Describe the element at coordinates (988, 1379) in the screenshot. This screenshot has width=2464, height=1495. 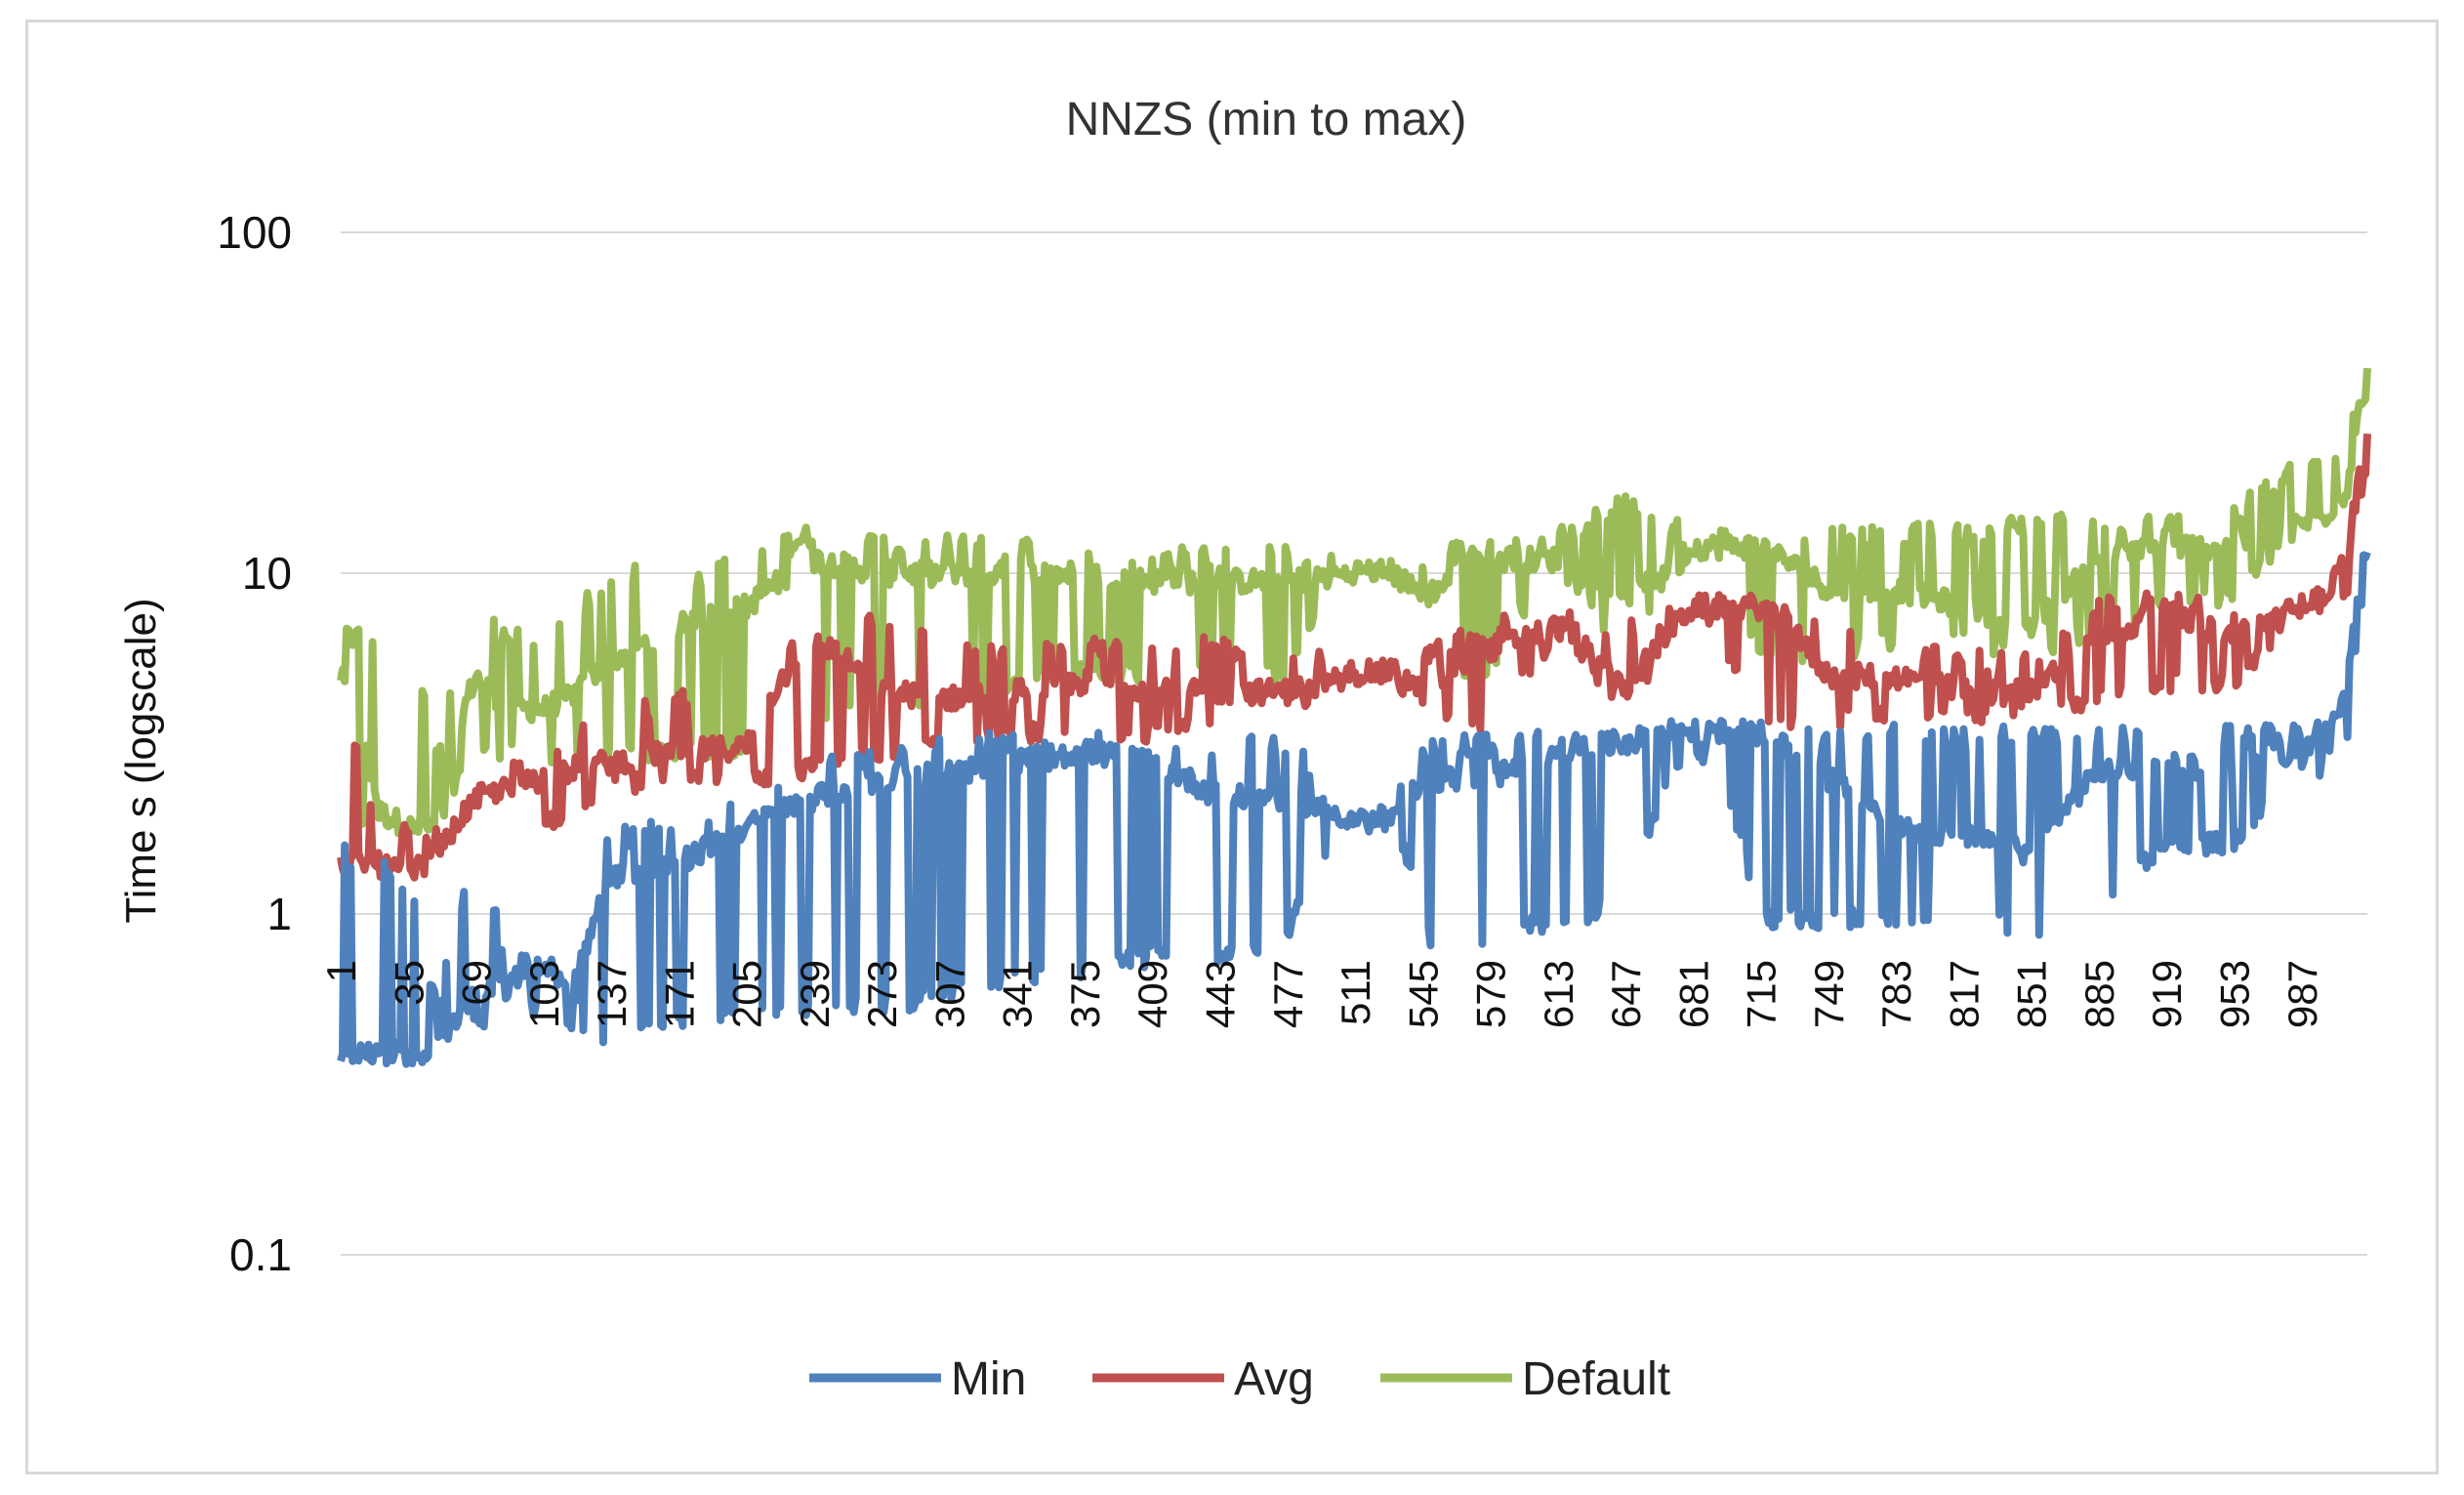
I see `legend-label-min: Min` at that location.